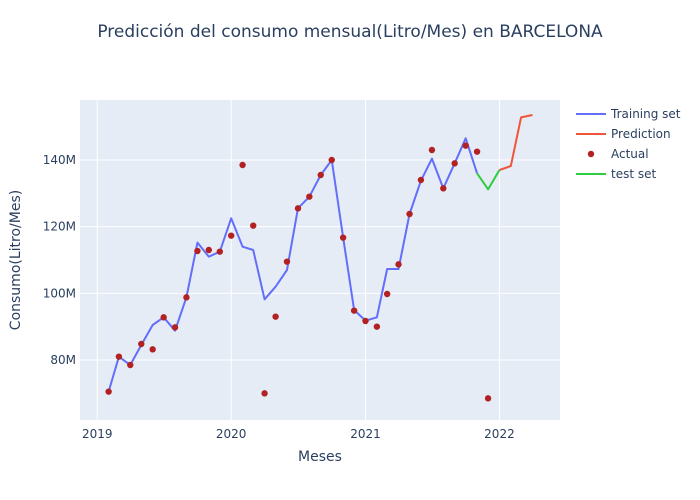 Image resolution: width=700 pixels, height=500 pixels. Describe the element at coordinates (645, 114) in the screenshot. I see `legend-label: Training set` at that location.